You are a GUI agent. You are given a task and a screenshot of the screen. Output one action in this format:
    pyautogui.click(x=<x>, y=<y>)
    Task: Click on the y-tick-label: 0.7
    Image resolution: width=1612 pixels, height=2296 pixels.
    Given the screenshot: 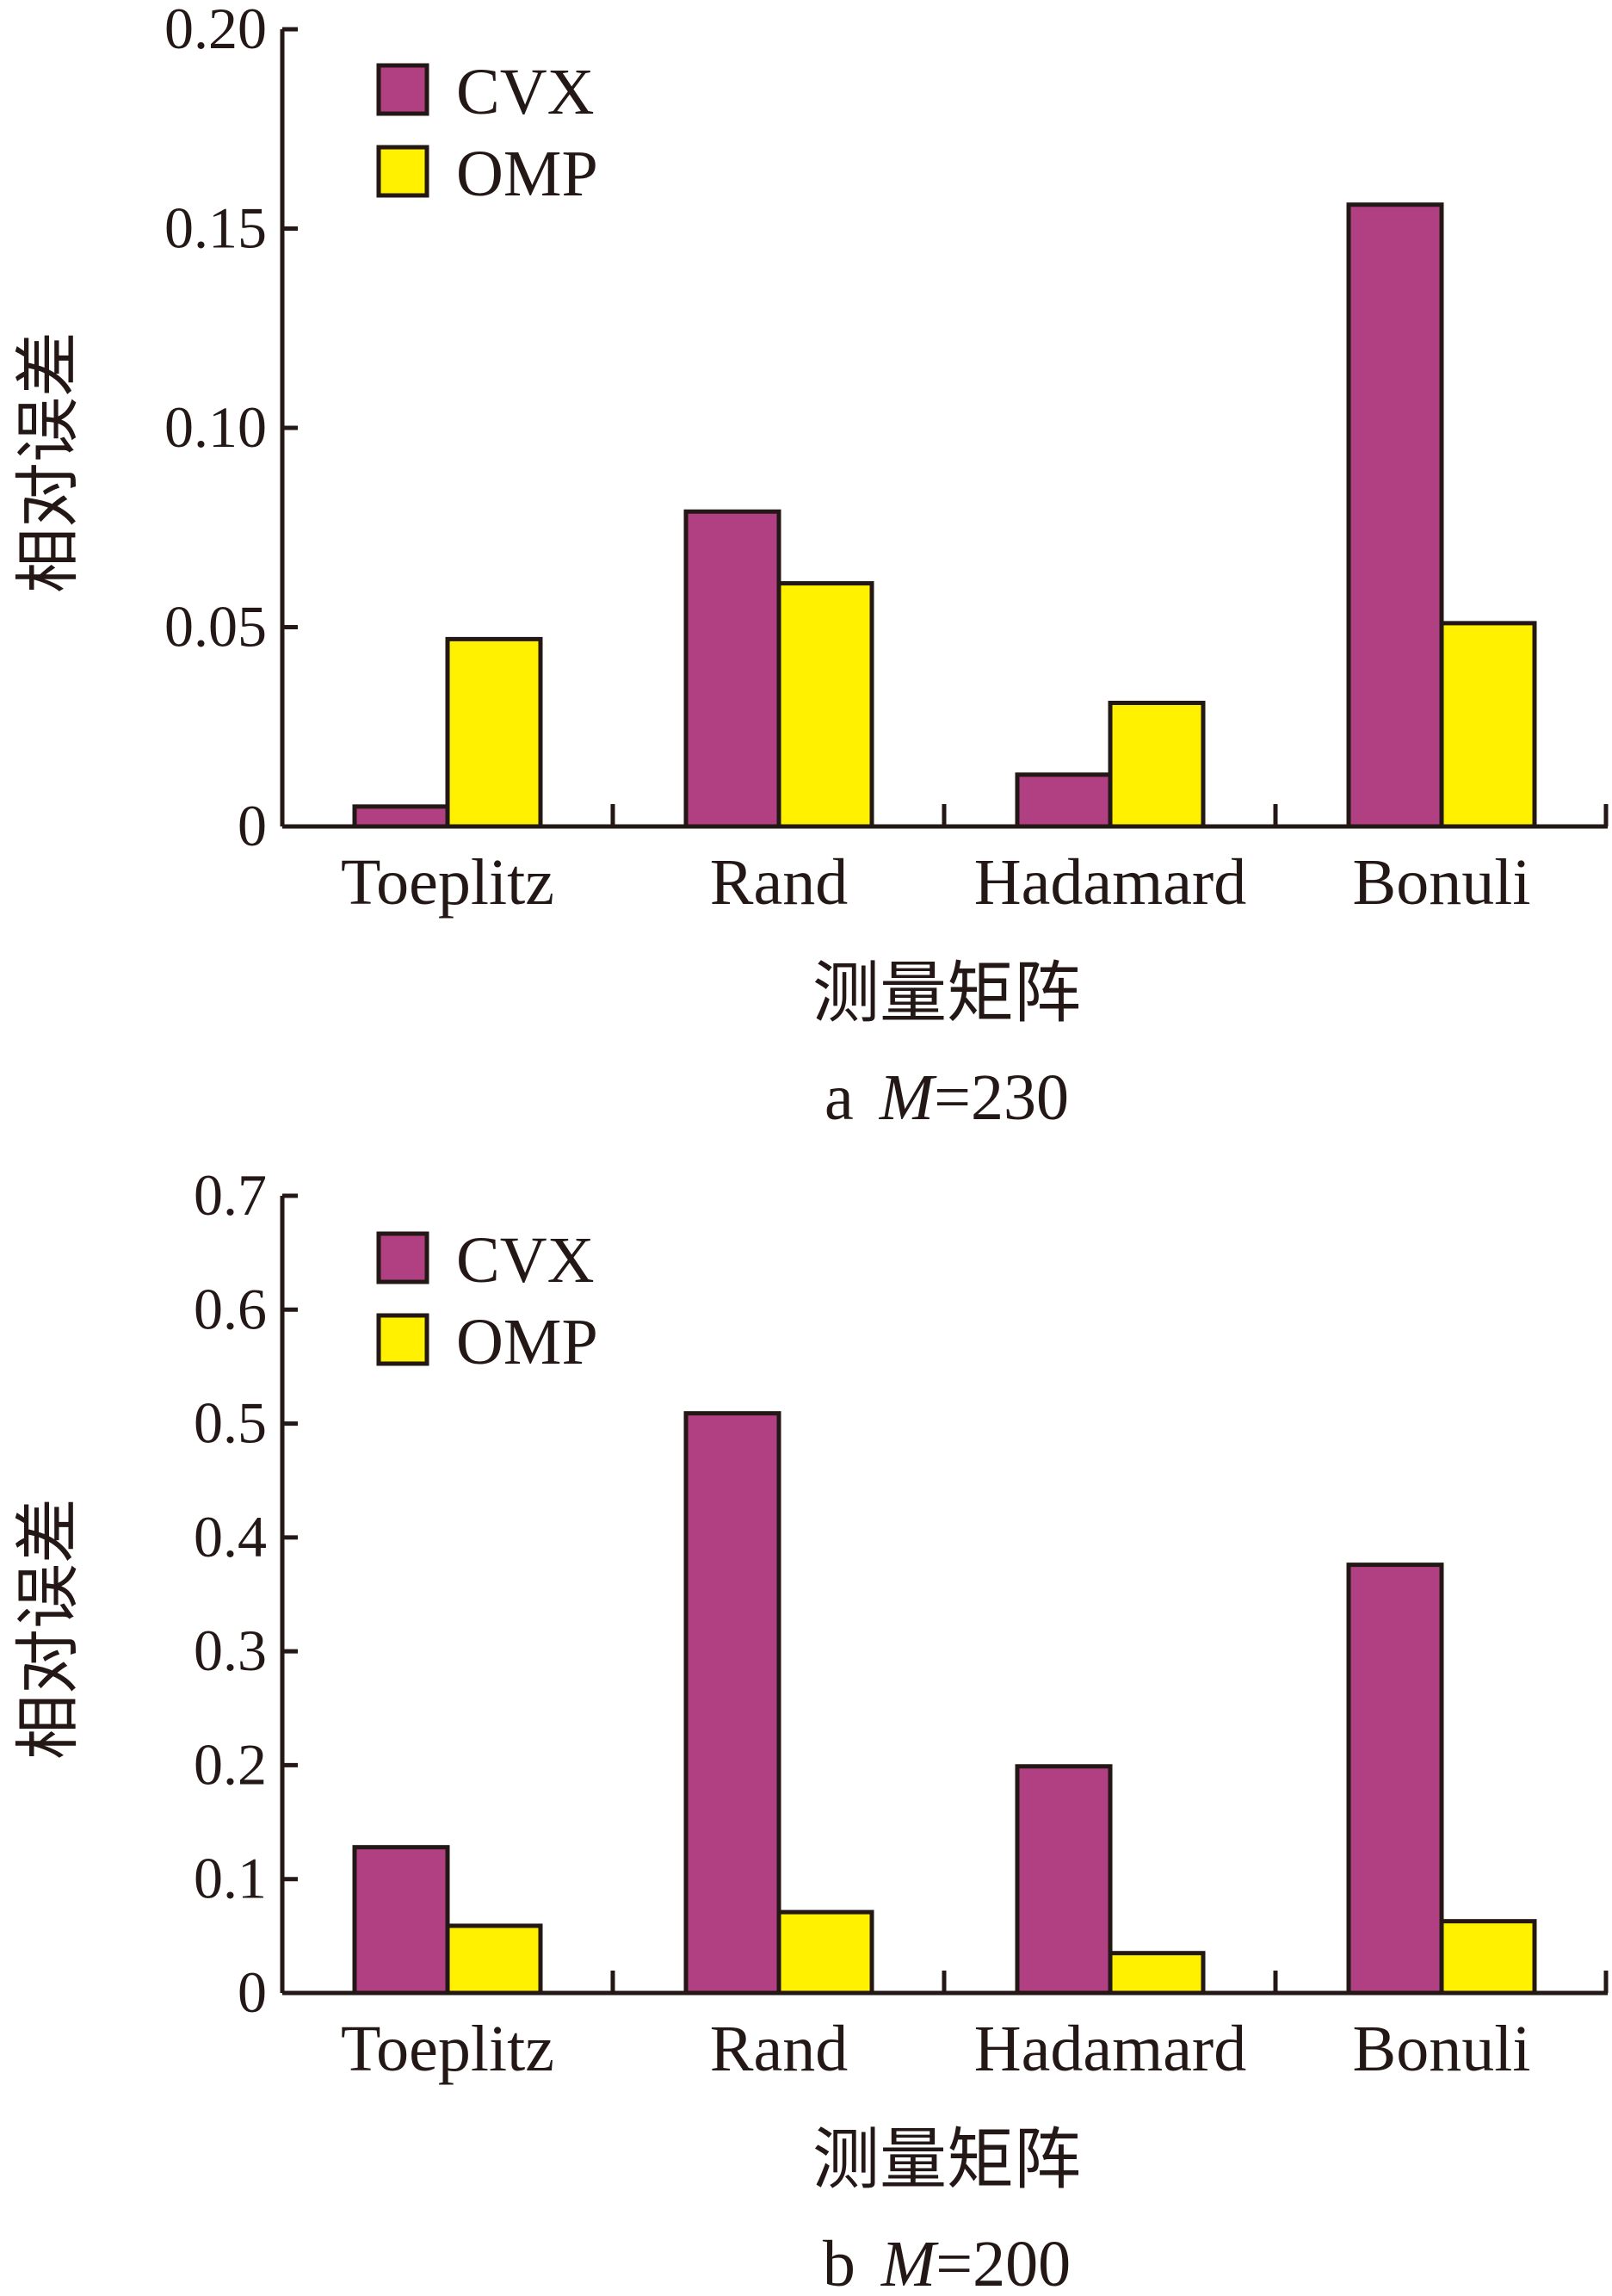 What is the action you would take?
    pyautogui.click(x=230, y=1195)
    